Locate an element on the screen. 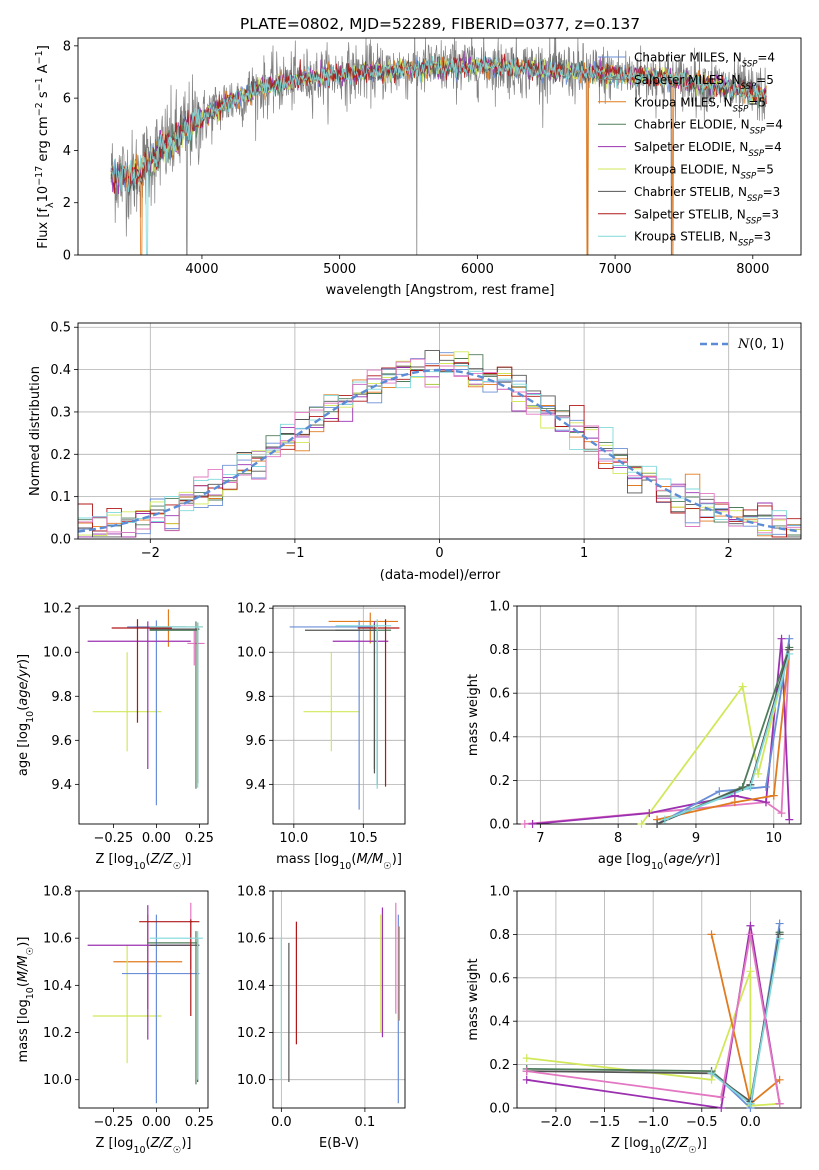 The image size is (819, 1170). legend-label-suffix: =3 is located at coordinates (772, 192).